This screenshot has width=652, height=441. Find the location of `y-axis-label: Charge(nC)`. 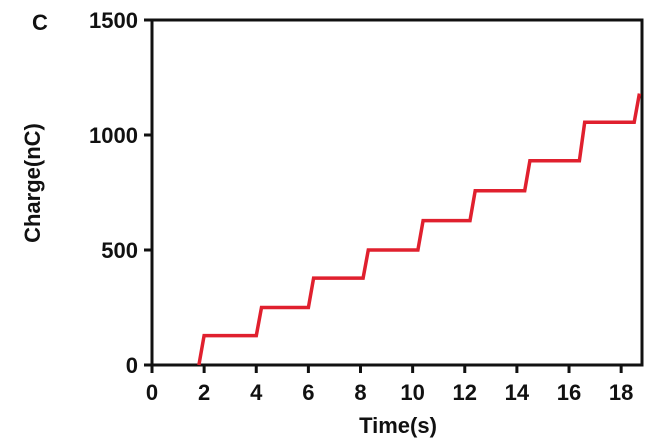

y-axis-label: Charge(nC) is located at coordinates (32, 183).